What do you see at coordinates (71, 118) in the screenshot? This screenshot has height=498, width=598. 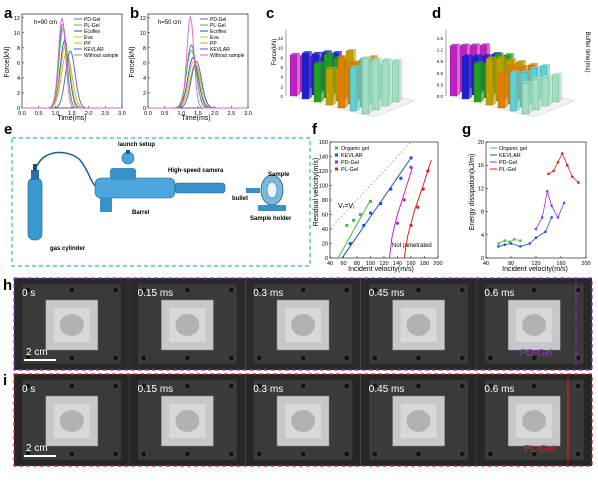 I see `xlabel-a: Time(ms)` at bounding box center [71, 118].